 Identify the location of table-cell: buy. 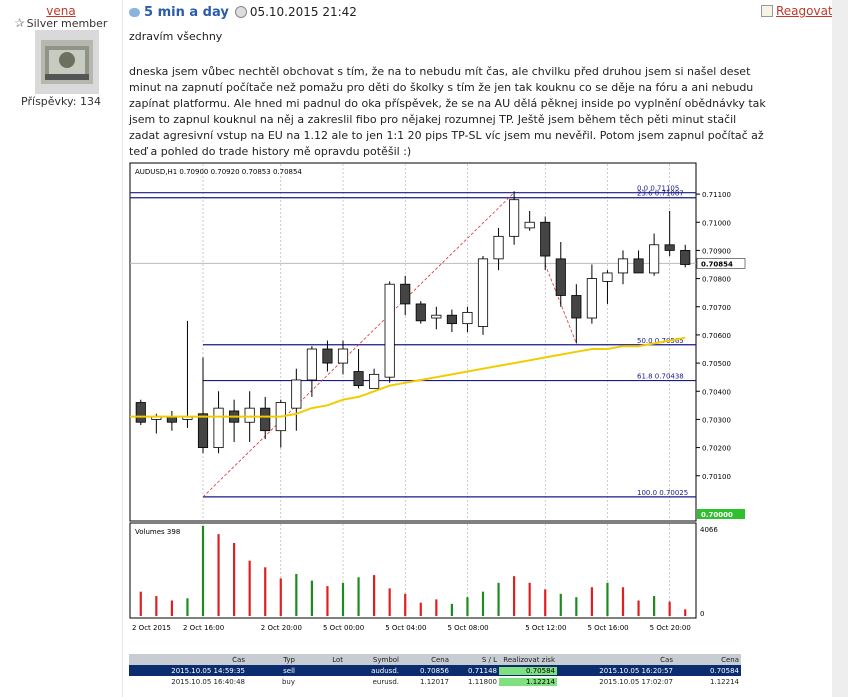
(288, 681).